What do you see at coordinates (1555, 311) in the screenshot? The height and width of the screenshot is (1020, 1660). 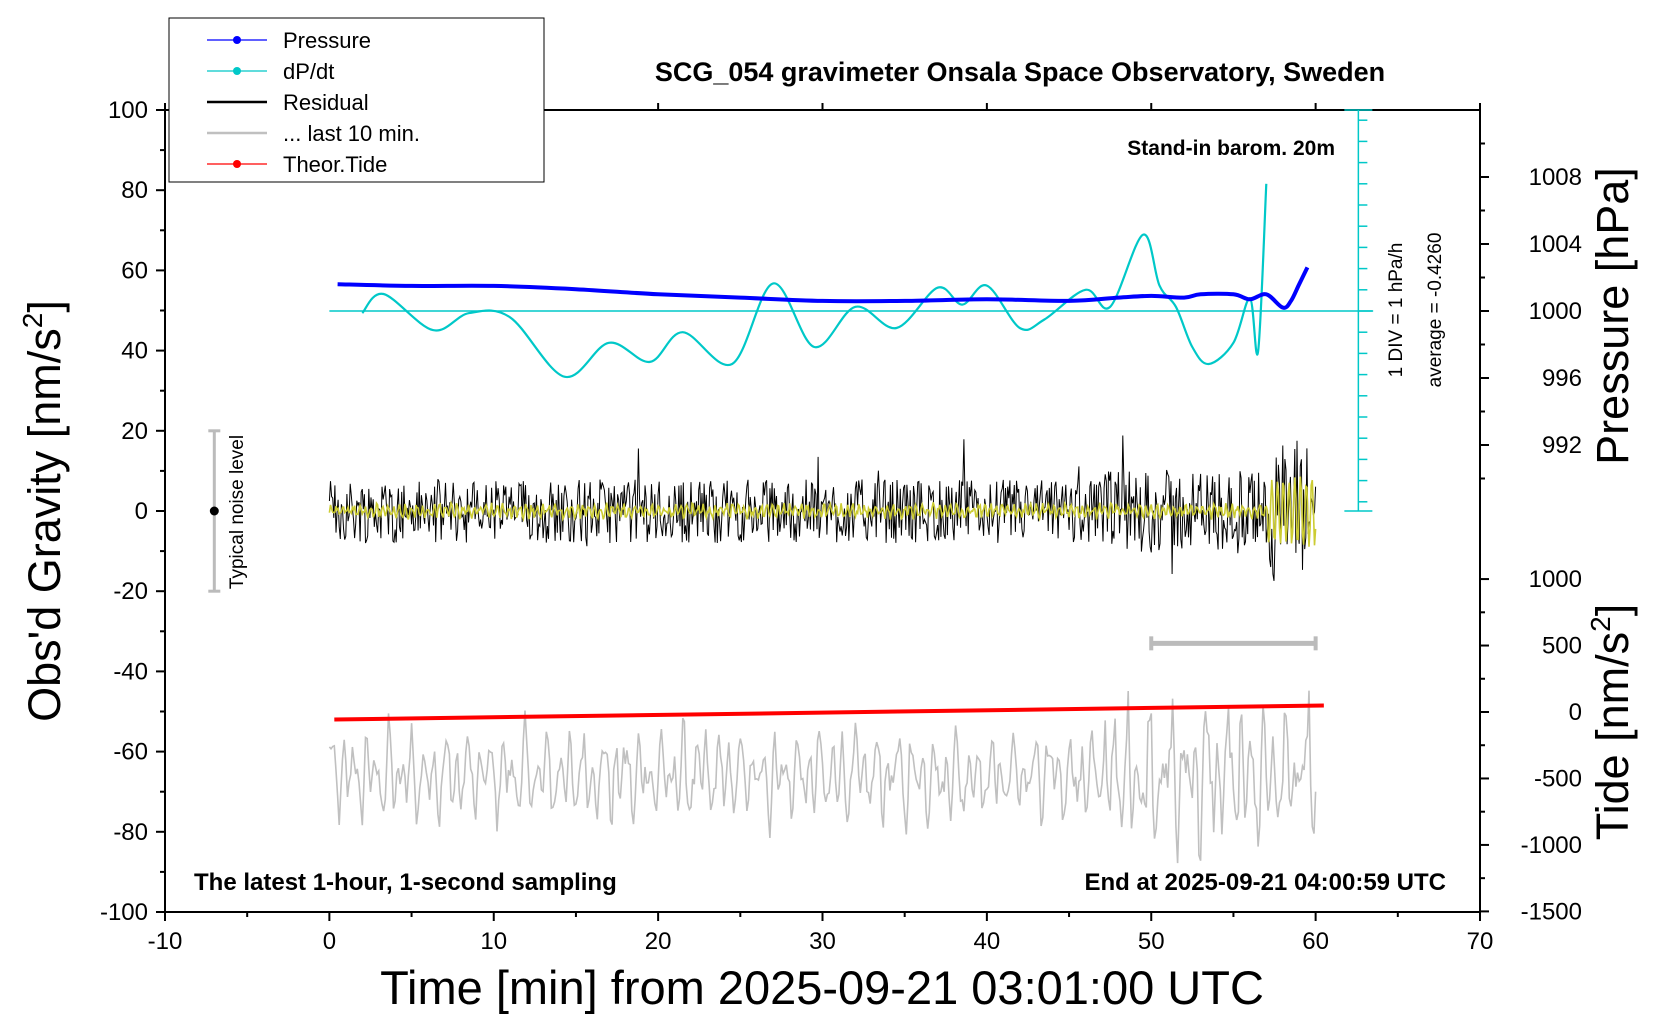 I see `pressure-tick-label: 1000` at bounding box center [1555, 311].